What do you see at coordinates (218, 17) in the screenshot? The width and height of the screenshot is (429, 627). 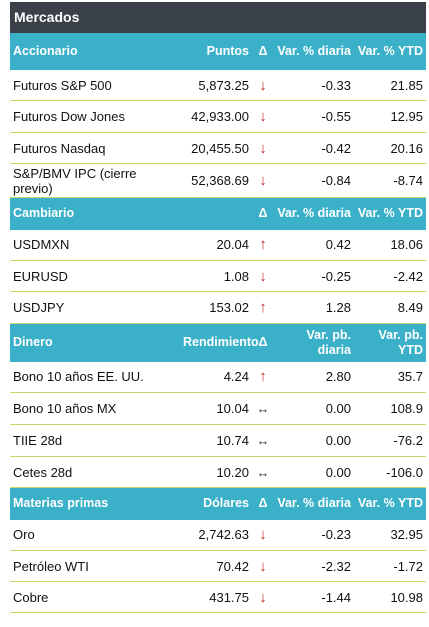 I see `panel-title: Mercados` at bounding box center [218, 17].